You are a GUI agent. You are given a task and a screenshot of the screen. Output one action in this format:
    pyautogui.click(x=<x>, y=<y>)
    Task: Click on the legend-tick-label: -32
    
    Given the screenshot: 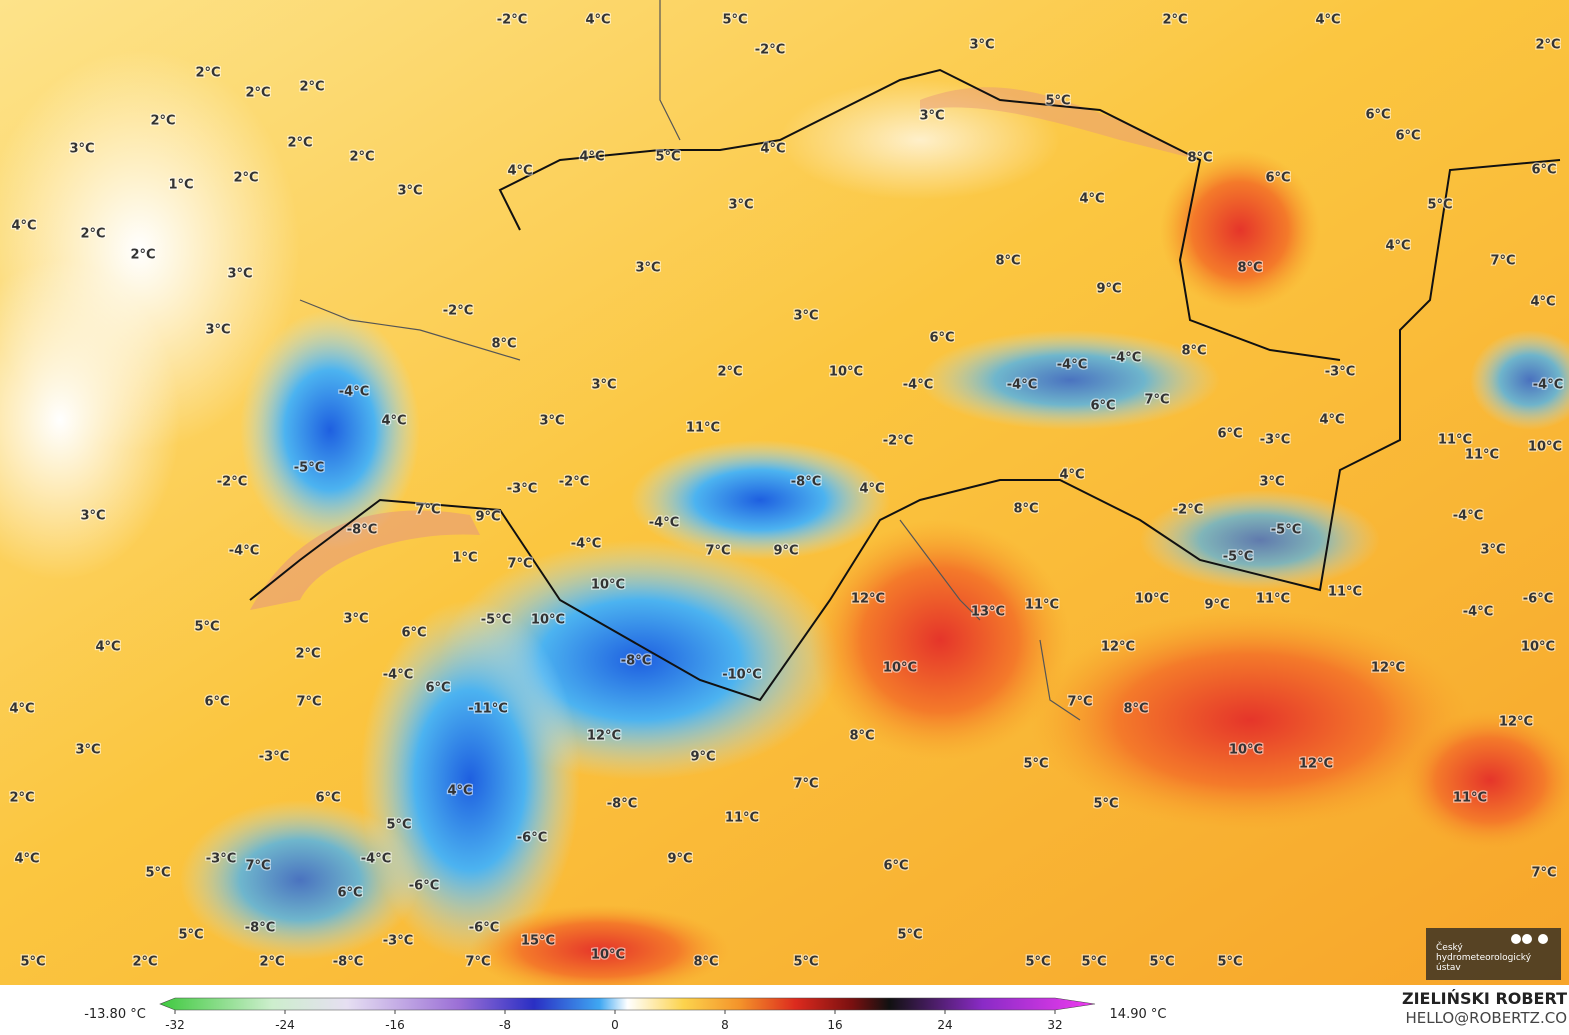 What is the action you would take?
    pyautogui.click(x=175, y=1025)
    